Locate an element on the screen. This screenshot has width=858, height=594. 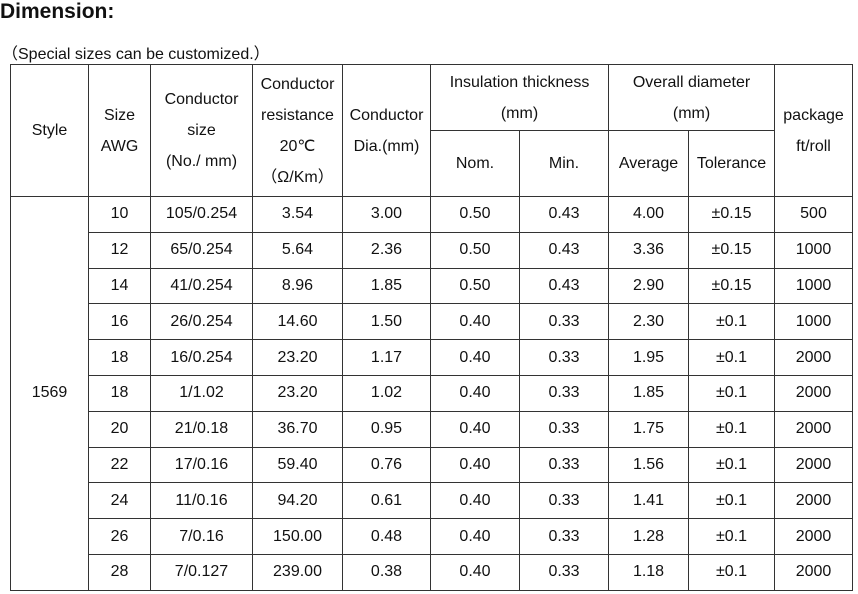
header-cell: Conductor Dia.(mm) is located at coordinates (386, 130).